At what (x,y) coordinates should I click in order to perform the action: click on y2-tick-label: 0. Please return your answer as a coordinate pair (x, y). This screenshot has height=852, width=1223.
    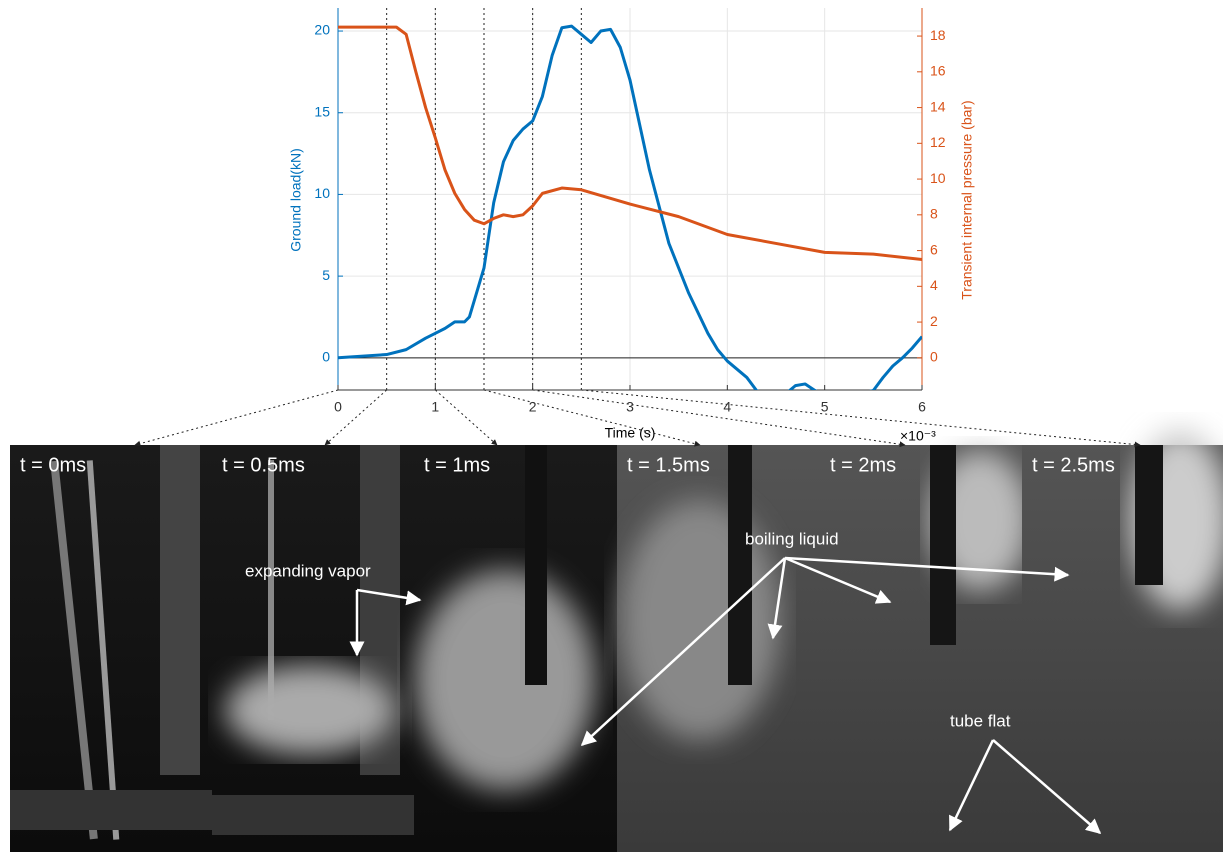
    Looking at the image, I should click on (934, 357).